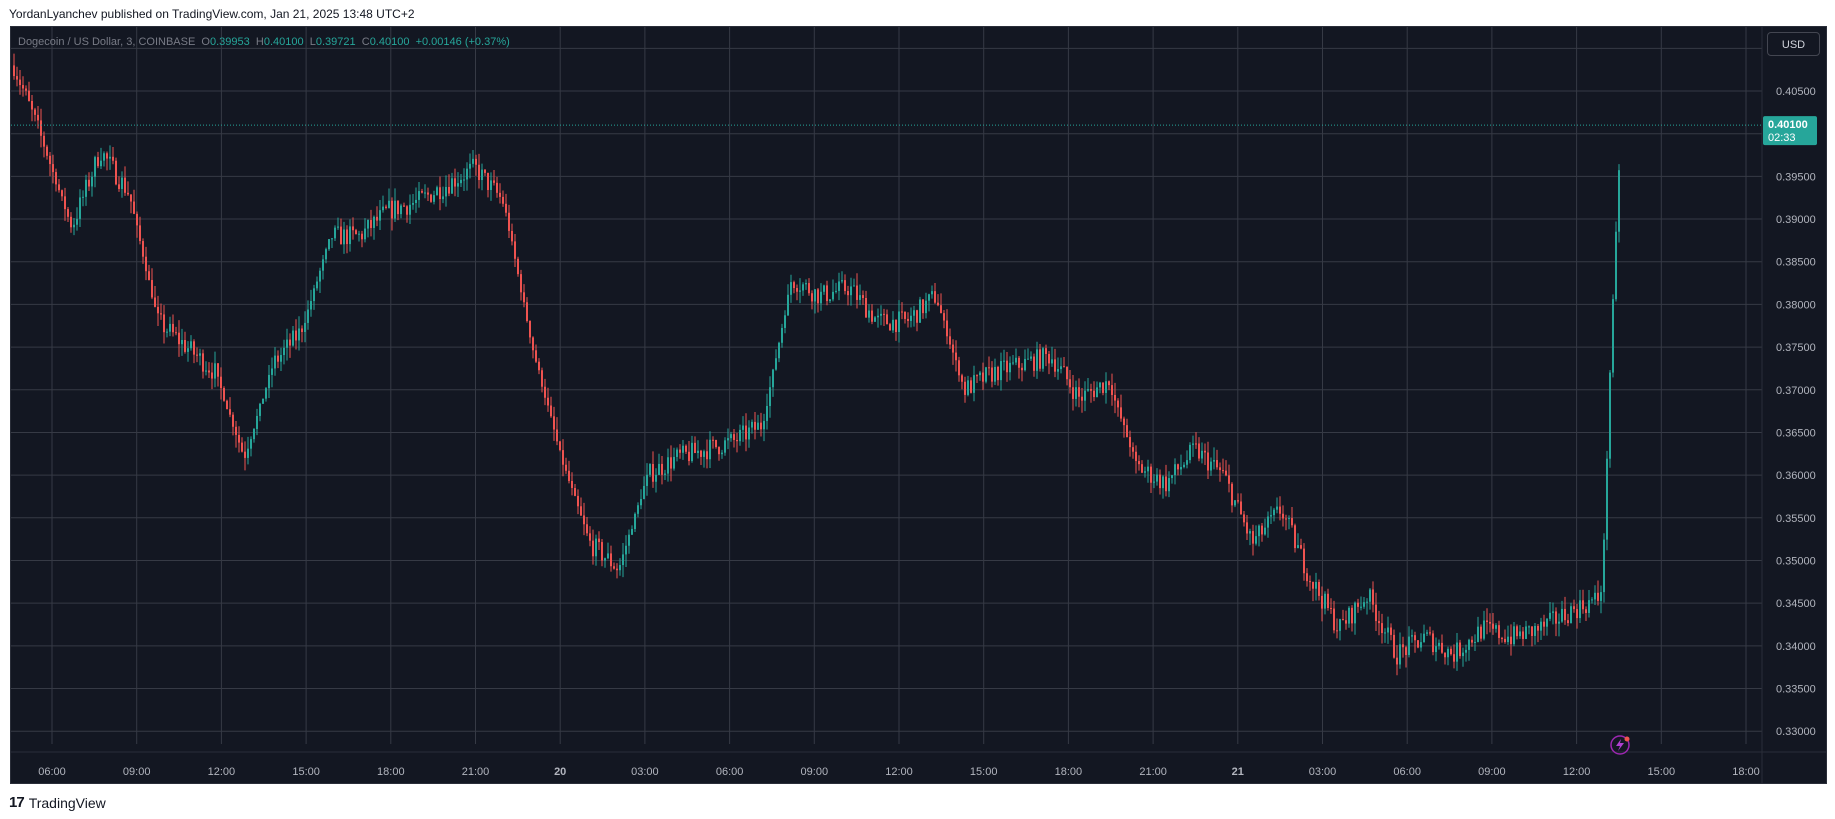 The width and height of the screenshot is (1835, 819). Describe the element at coordinates (1788, 125) in the screenshot. I see `last-price-value: 0.40100` at that location.